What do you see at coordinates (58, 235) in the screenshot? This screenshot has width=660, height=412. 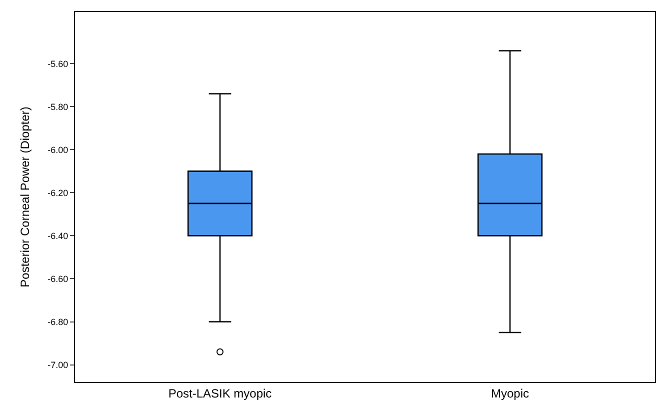 I see `y-tick-label: -6.40` at bounding box center [58, 235].